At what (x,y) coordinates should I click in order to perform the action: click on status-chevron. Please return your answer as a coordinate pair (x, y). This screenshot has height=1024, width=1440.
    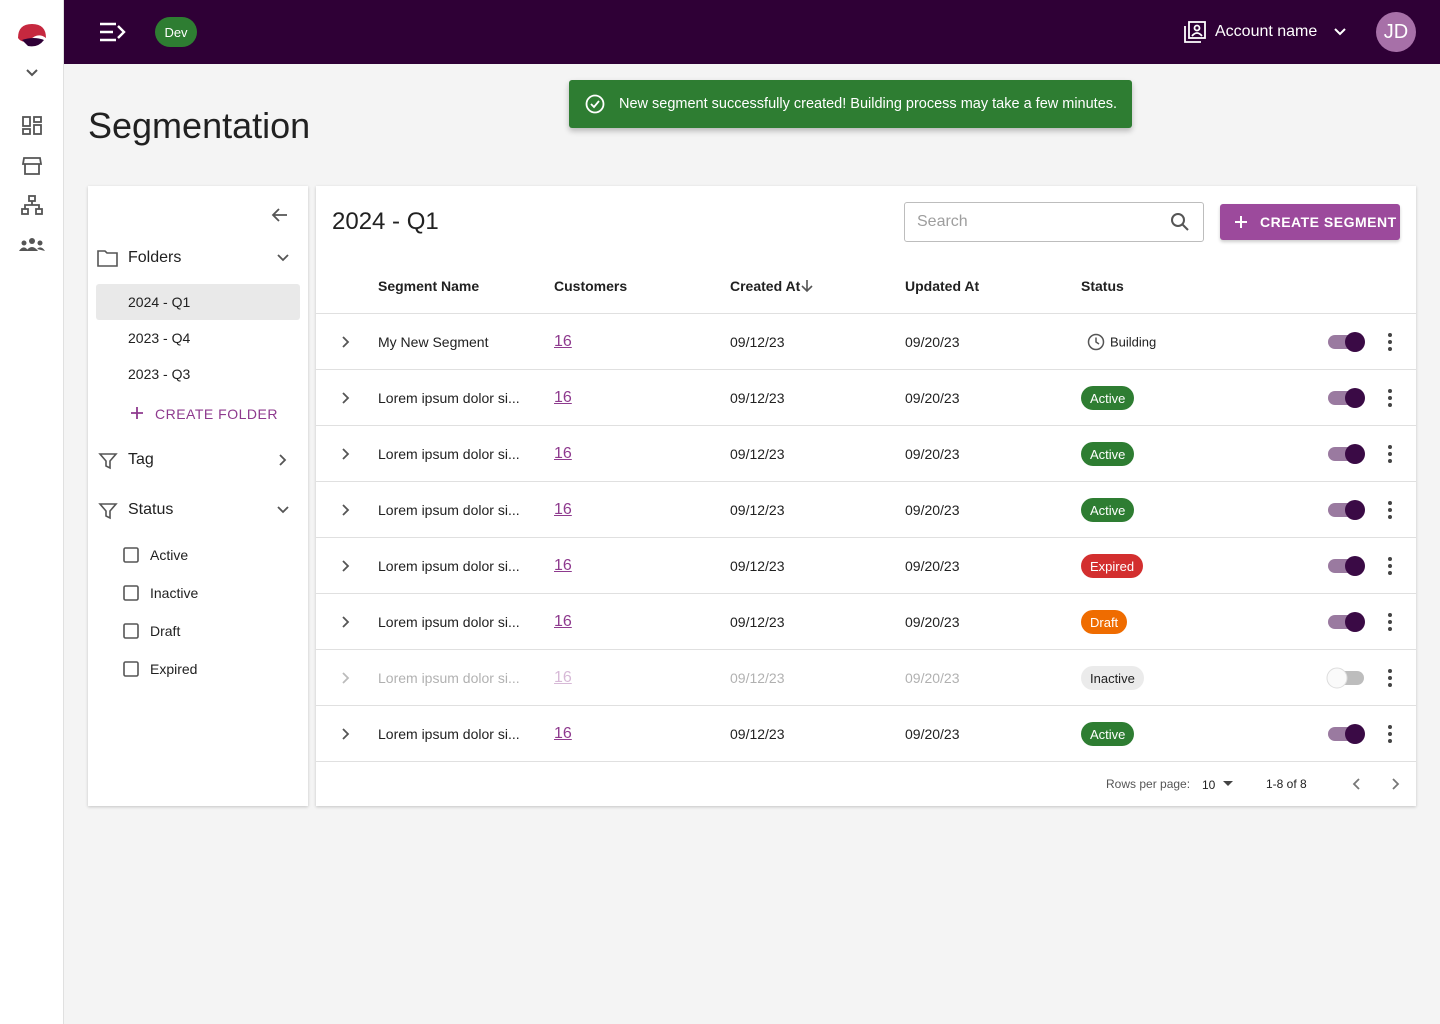
    Looking at the image, I should click on (283, 510).